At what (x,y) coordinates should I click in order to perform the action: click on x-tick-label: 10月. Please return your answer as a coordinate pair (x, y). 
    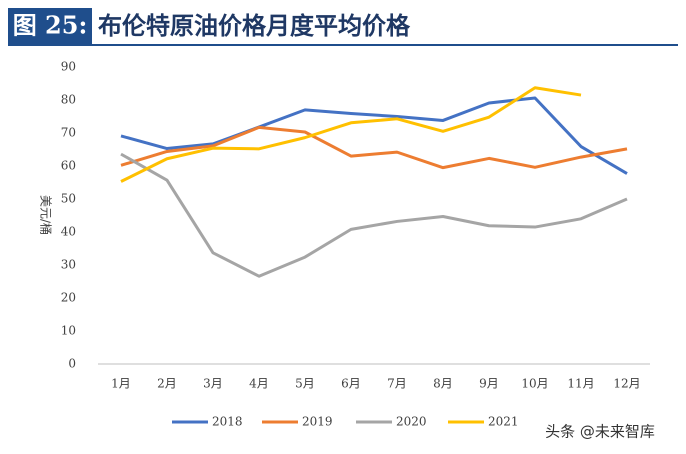
    Looking at the image, I should click on (534, 384).